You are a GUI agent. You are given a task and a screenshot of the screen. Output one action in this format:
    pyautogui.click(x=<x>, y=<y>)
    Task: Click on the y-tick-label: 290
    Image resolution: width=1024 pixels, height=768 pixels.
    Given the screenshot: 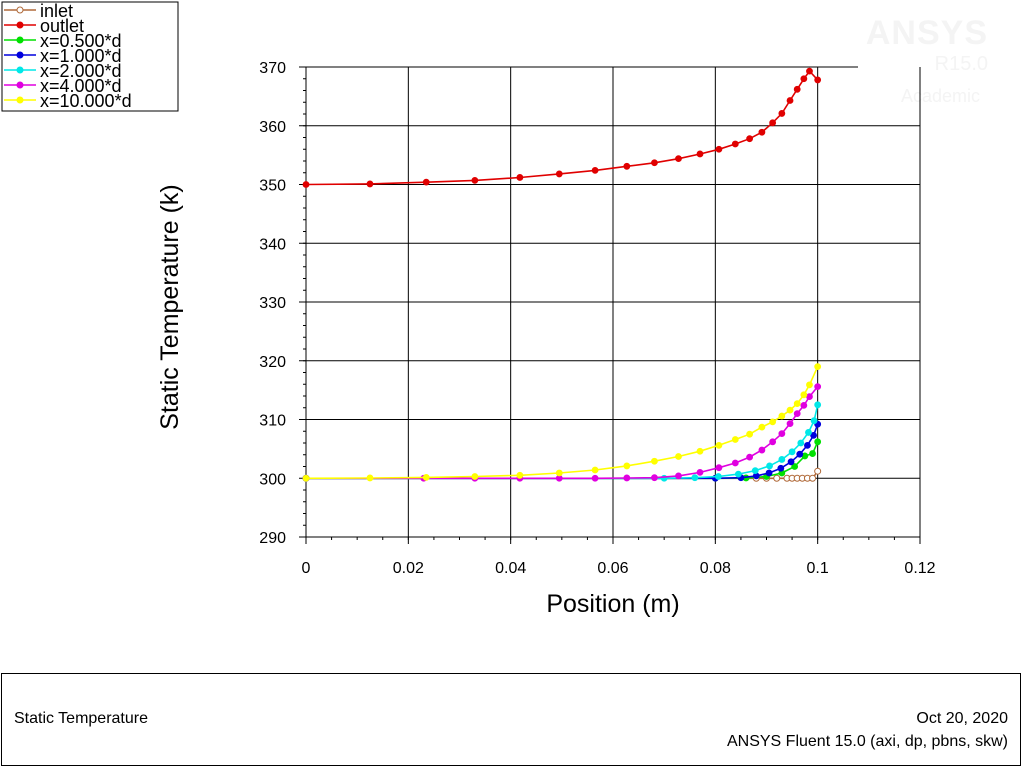 What is the action you would take?
    pyautogui.click(x=272, y=538)
    